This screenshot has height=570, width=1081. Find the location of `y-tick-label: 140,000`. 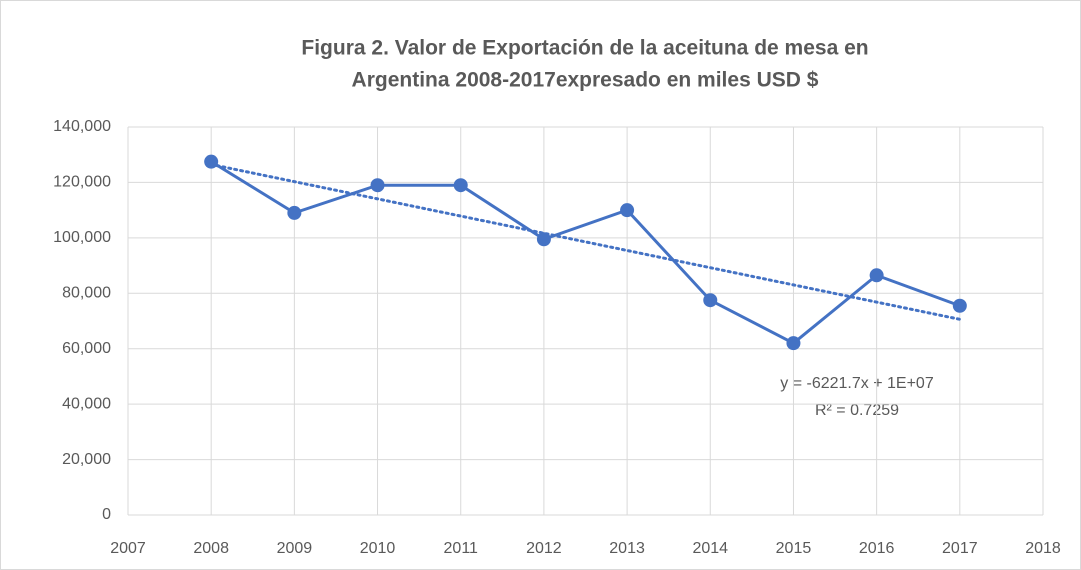

y-tick-label: 140,000 is located at coordinates (82, 126).